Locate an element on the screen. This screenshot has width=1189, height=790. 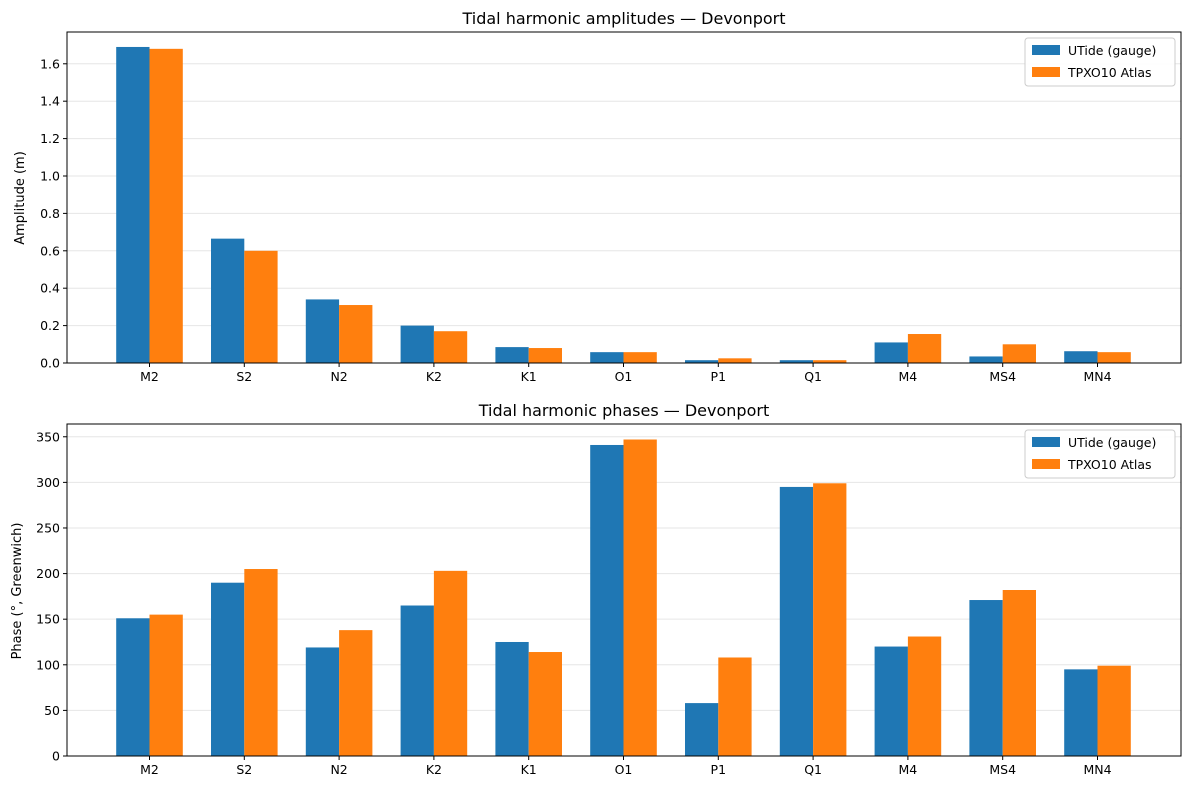
y-tick-label: 1.4 is located at coordinates (50, 101).